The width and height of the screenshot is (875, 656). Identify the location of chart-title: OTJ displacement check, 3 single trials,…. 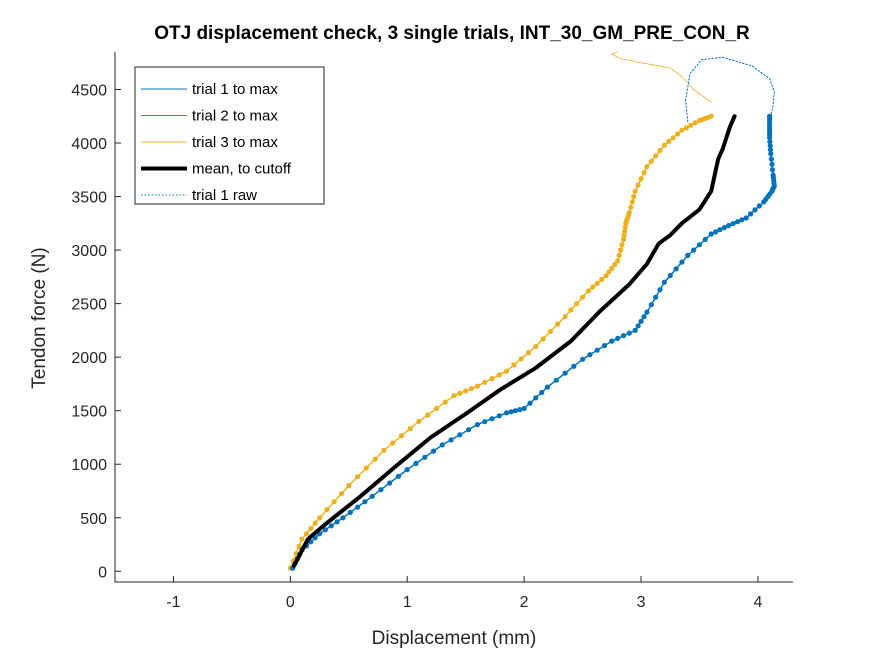
(452, 33).